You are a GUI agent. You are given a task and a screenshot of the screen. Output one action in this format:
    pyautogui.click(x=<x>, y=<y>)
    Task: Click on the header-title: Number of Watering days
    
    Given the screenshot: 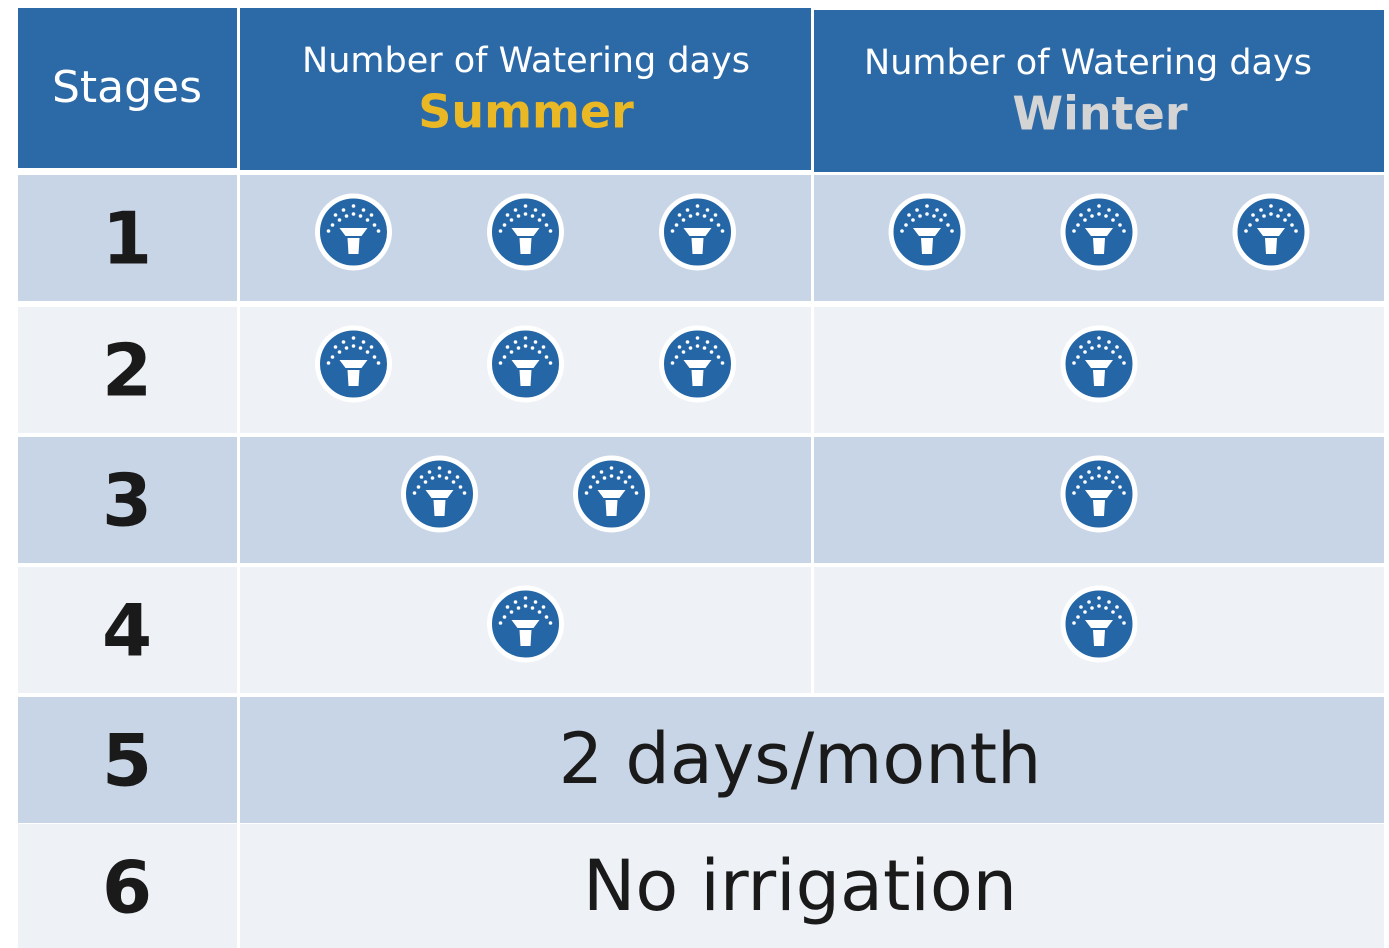 What is the action you would take?
    pyautogui.click(x=526, y=61)
    